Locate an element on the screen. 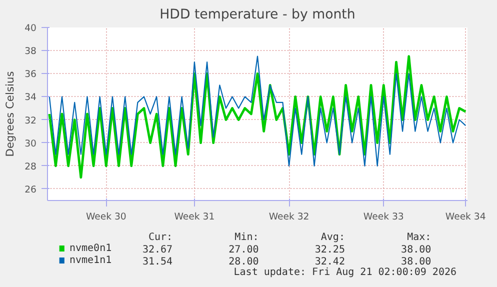 Image resolution: width=497 pixels, height=287 pixels. x-tick-label: Week 31 is located at coordinates (194, 217).